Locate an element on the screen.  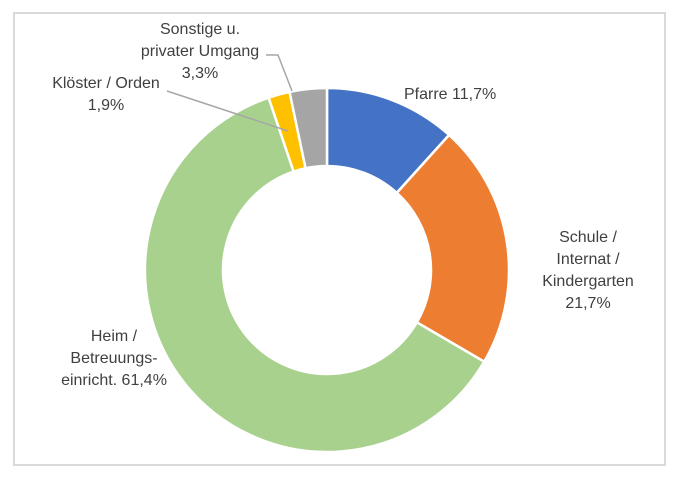
label-pfarre: Pfarre 11,7% is located at coordinates (450, 94).